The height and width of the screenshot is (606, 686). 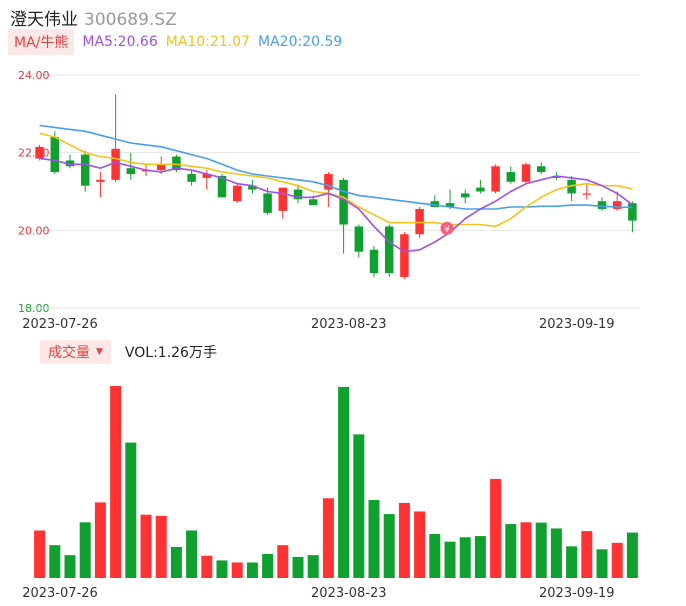 I want to click on ma-legend: MA/牛熊 MA5:20.66 MA10:21.07 MA20:20.59, so click(x=179, y=42).